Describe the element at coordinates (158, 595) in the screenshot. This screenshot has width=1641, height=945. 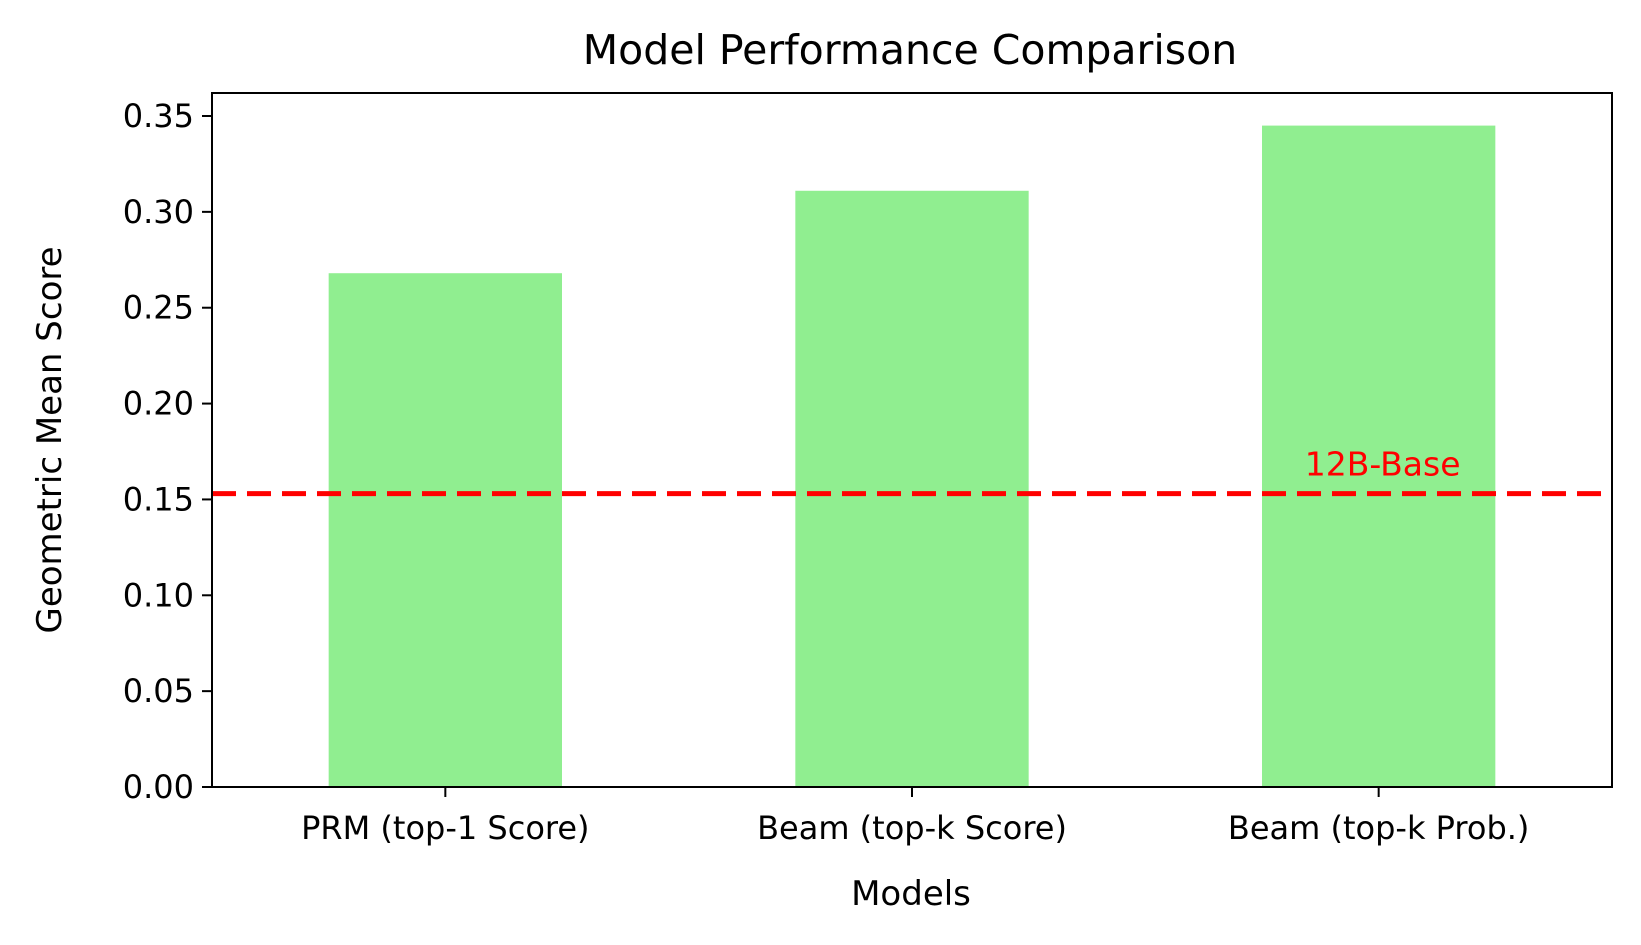
I see `y-tick-label: 0.10` at that location.